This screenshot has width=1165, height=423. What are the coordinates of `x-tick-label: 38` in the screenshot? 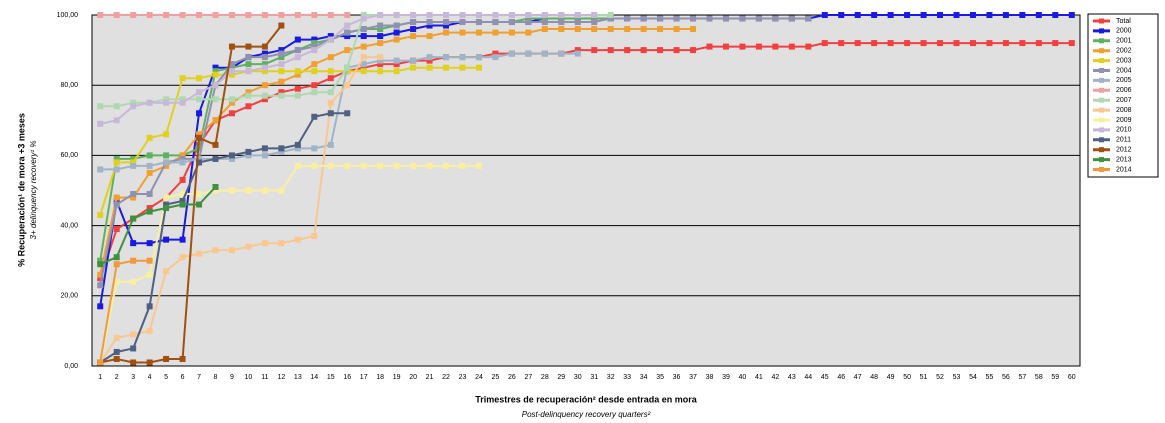 It's located at (710, 377).